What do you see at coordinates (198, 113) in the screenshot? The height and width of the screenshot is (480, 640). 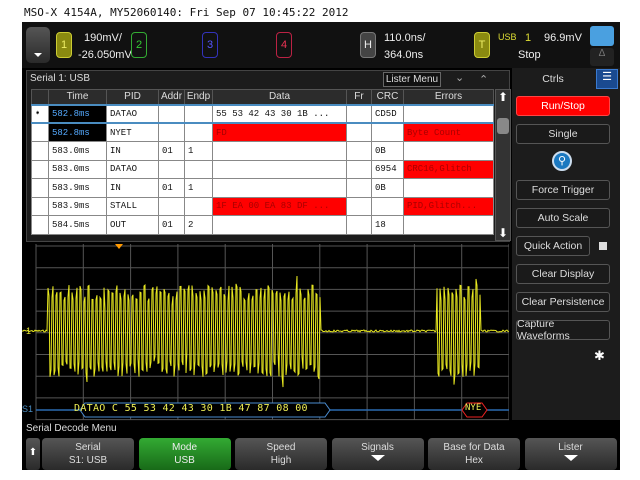 I see `cell-endp` at bounding box center [198, 113].